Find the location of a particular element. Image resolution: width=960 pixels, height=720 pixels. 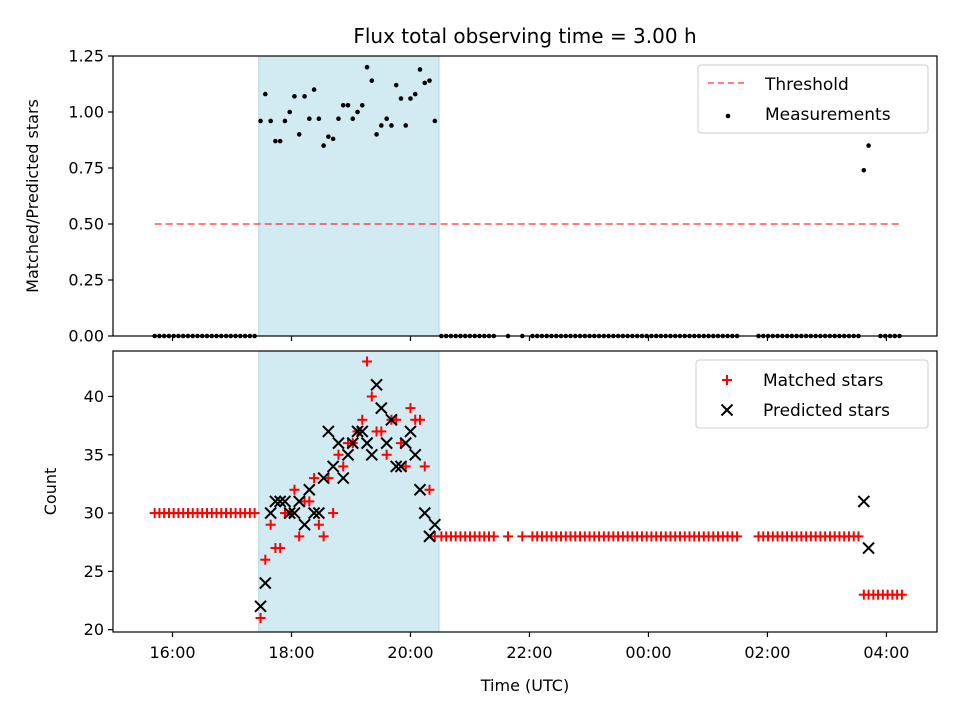

top-x-ticks is located at coordinates (529, 338).